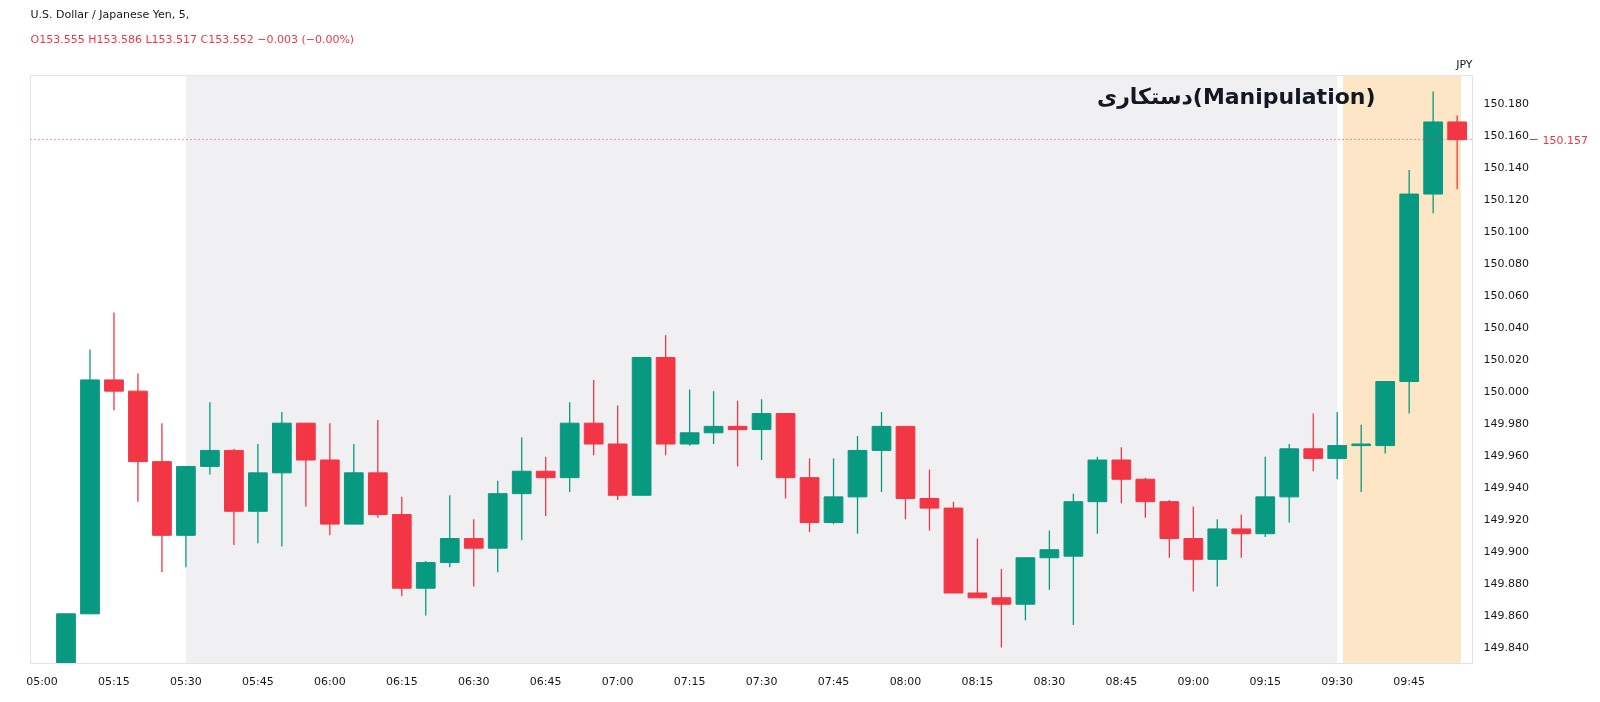 The height and width of the screenshot is (702, 1600). Describe the element at coordinates (1506, 328) in the screenshot. I see `y-tick-label: 150.040` at that location.